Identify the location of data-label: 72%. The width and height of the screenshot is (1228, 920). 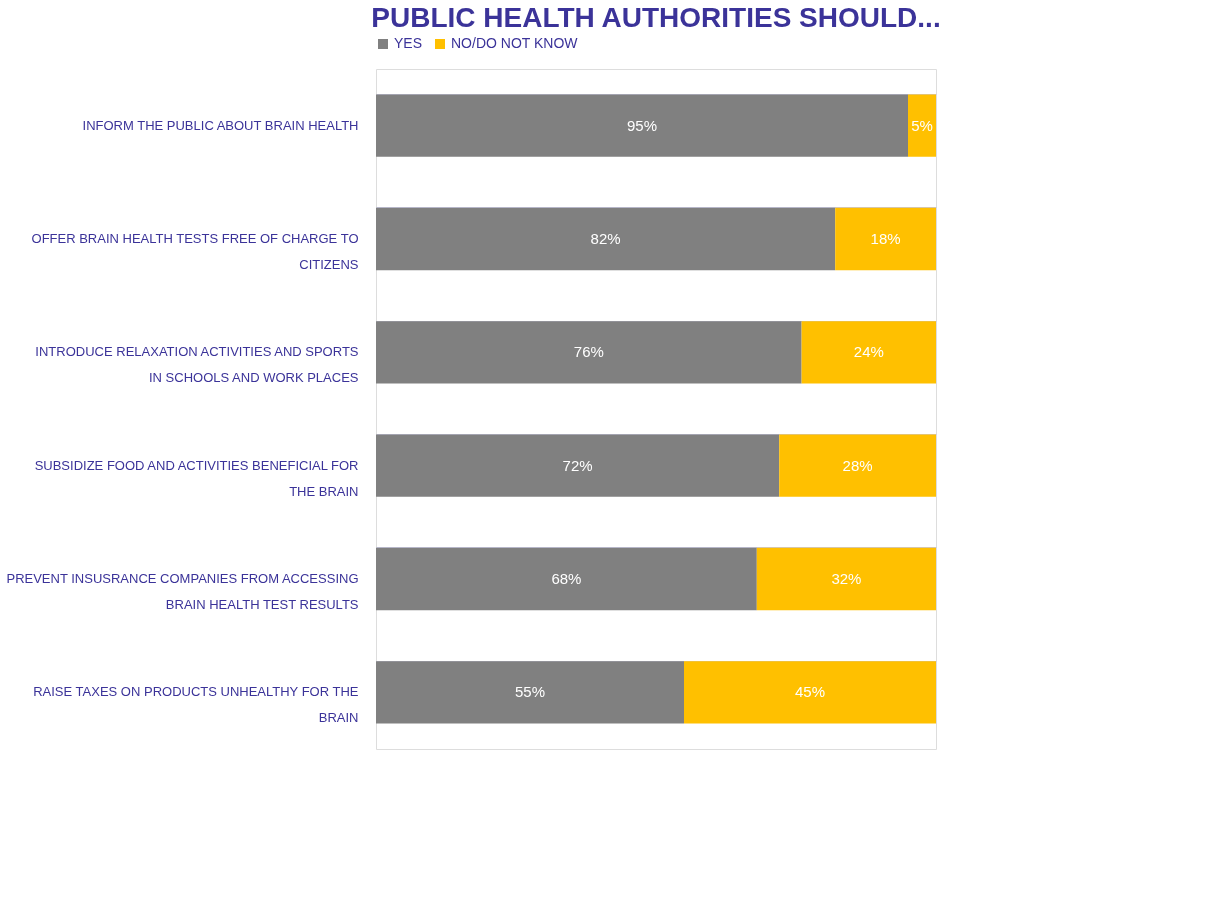
(577, 465).